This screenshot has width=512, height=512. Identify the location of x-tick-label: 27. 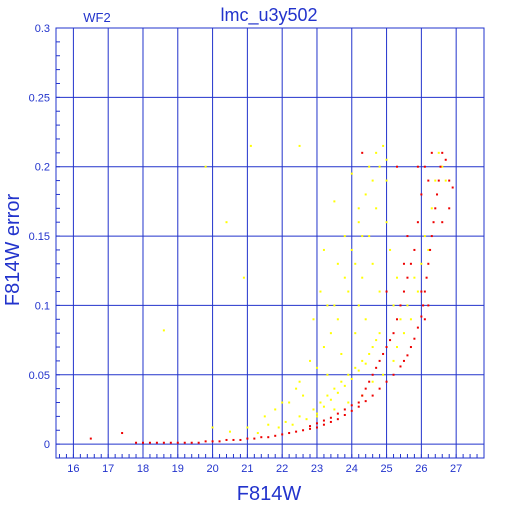
(456, 469).